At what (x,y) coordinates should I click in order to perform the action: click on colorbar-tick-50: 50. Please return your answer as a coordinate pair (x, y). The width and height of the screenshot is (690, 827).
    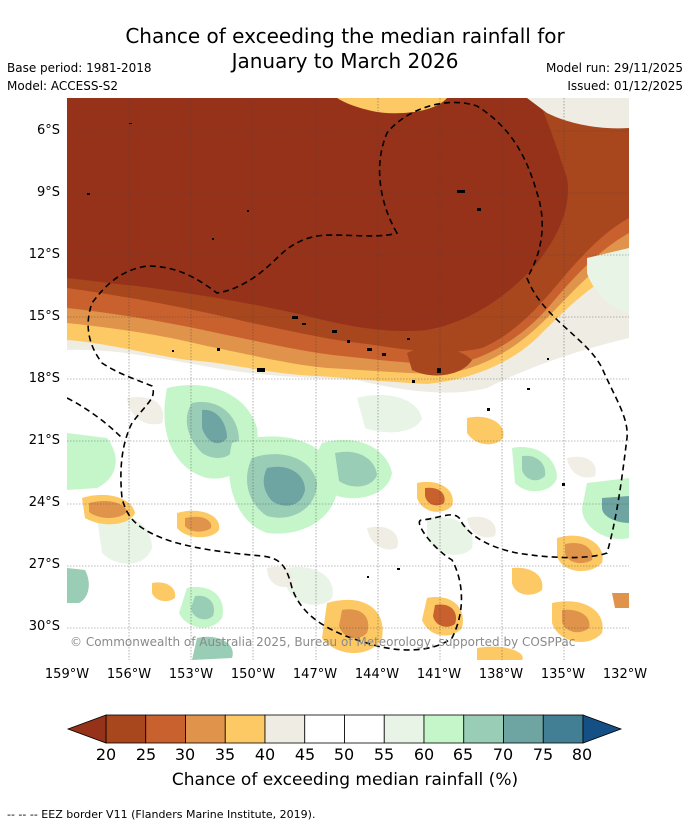
    Looking at the image, I should click on (344, 754).